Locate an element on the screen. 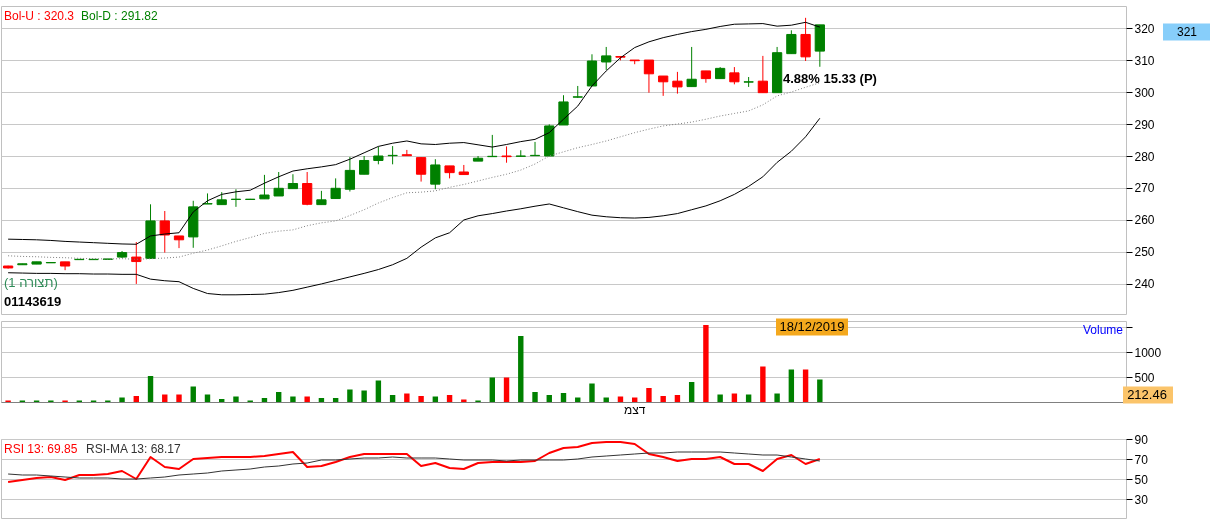 This screenshot has height=526, width=1210. annotation: Volume is located at coordinates (1103, 330).